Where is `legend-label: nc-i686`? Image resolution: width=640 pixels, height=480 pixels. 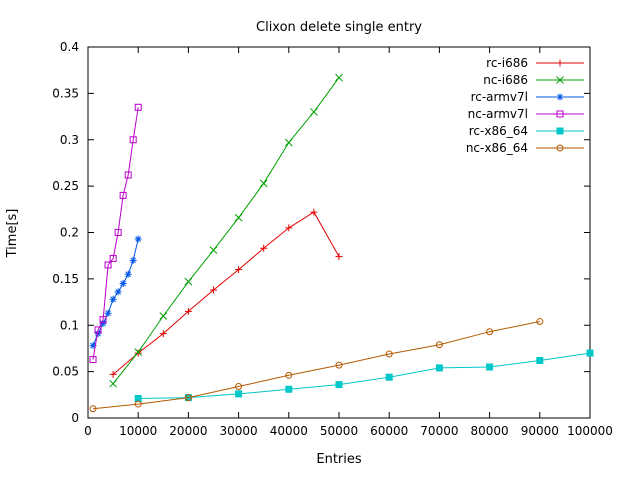 legend-label: nc-i686 is located at coordinates (505, 80).